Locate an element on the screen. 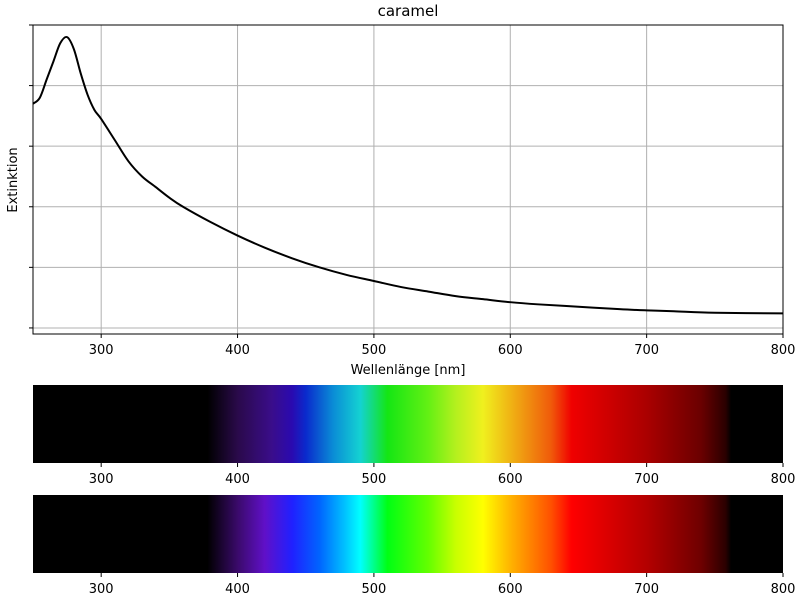 The height and width of the screenshot is (600, 800). x-axis-label: Wellenlänge [nm] is located at coordinates (408, 370).